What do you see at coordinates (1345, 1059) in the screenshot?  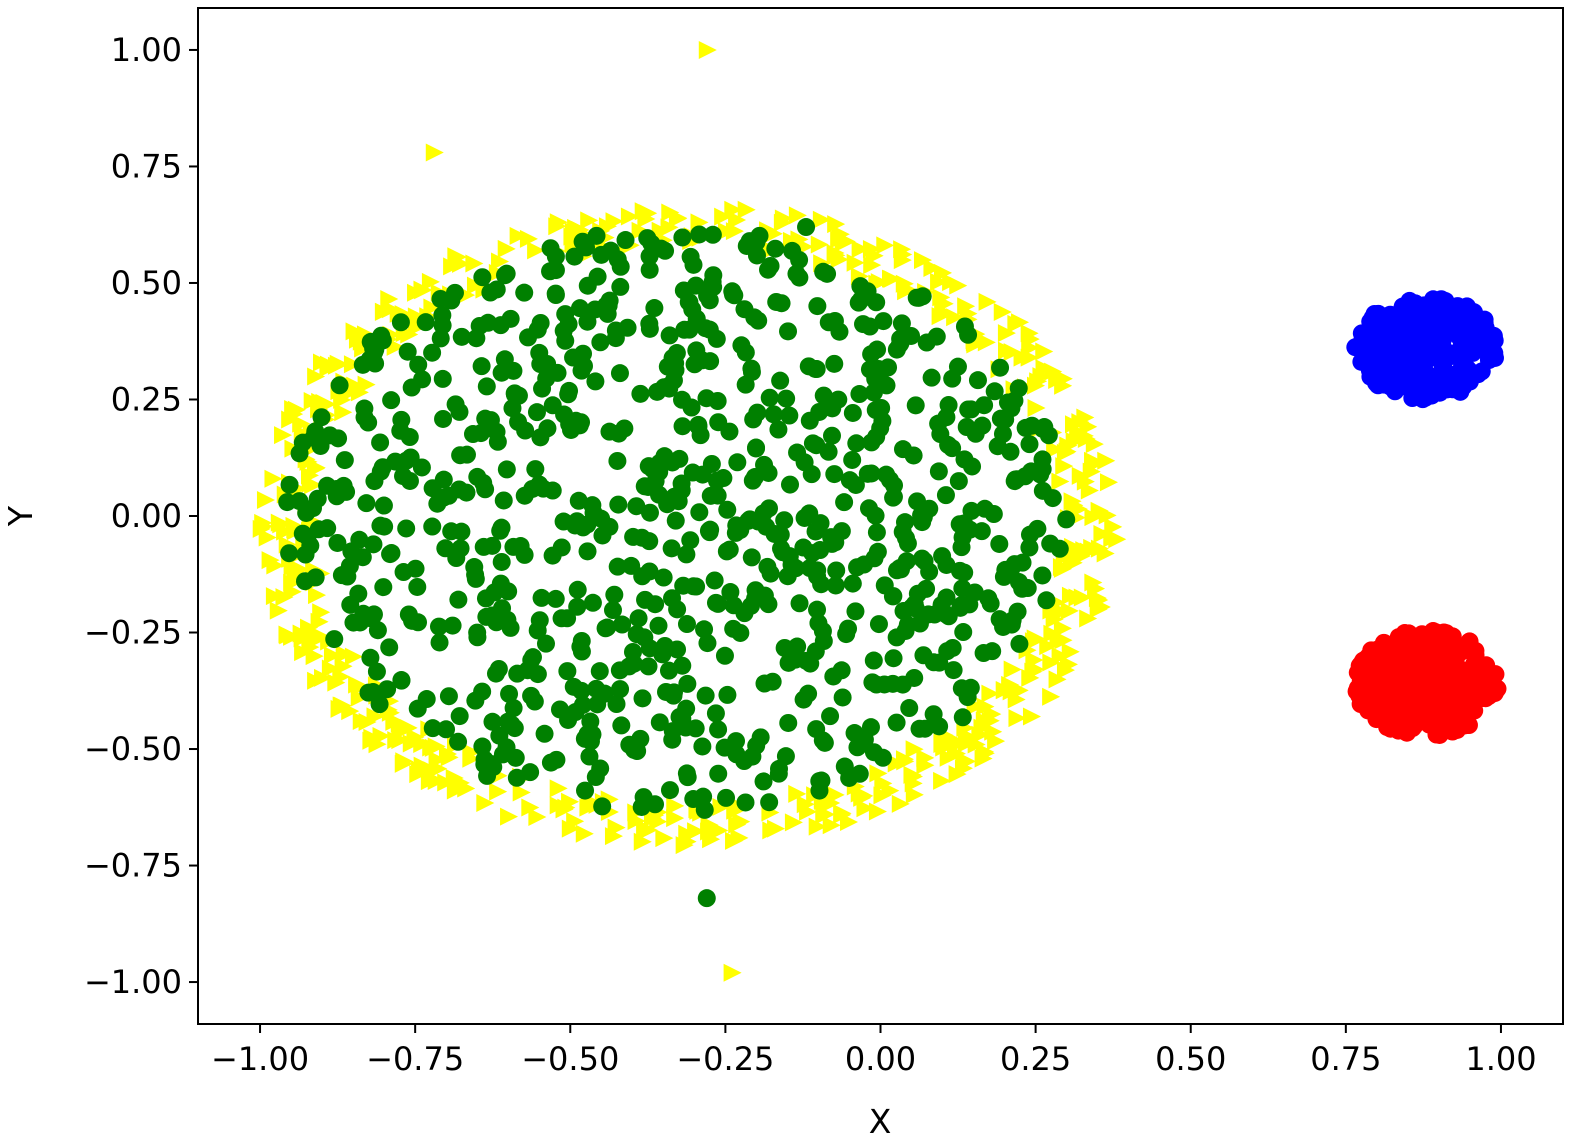 I see `x-tick-label: 0.75` at bounding box center [1345, 1059].